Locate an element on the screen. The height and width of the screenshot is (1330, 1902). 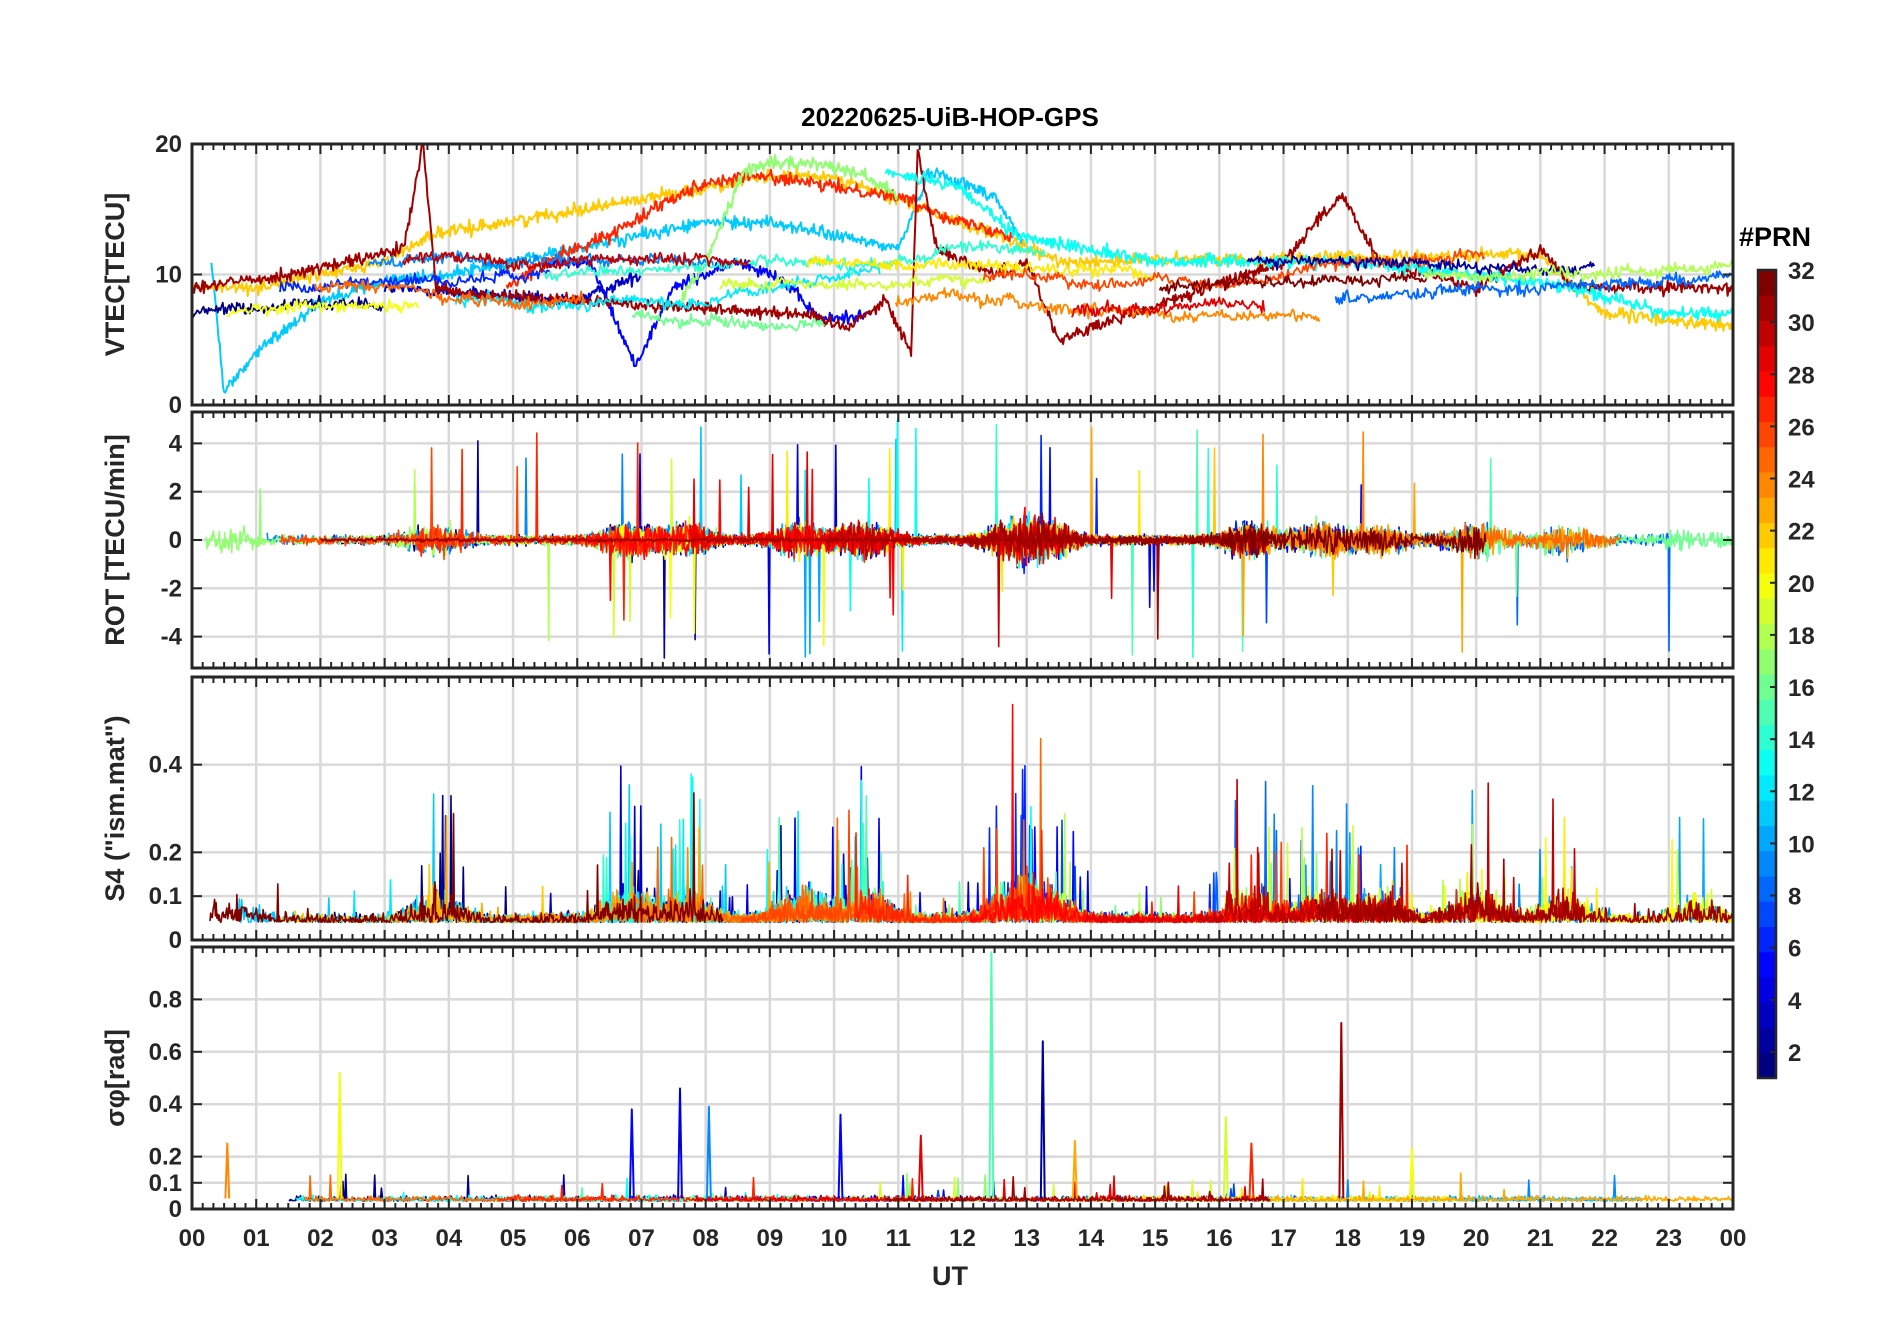
colorbar-tick-label: 30 is located at coordinates (1801, 323).